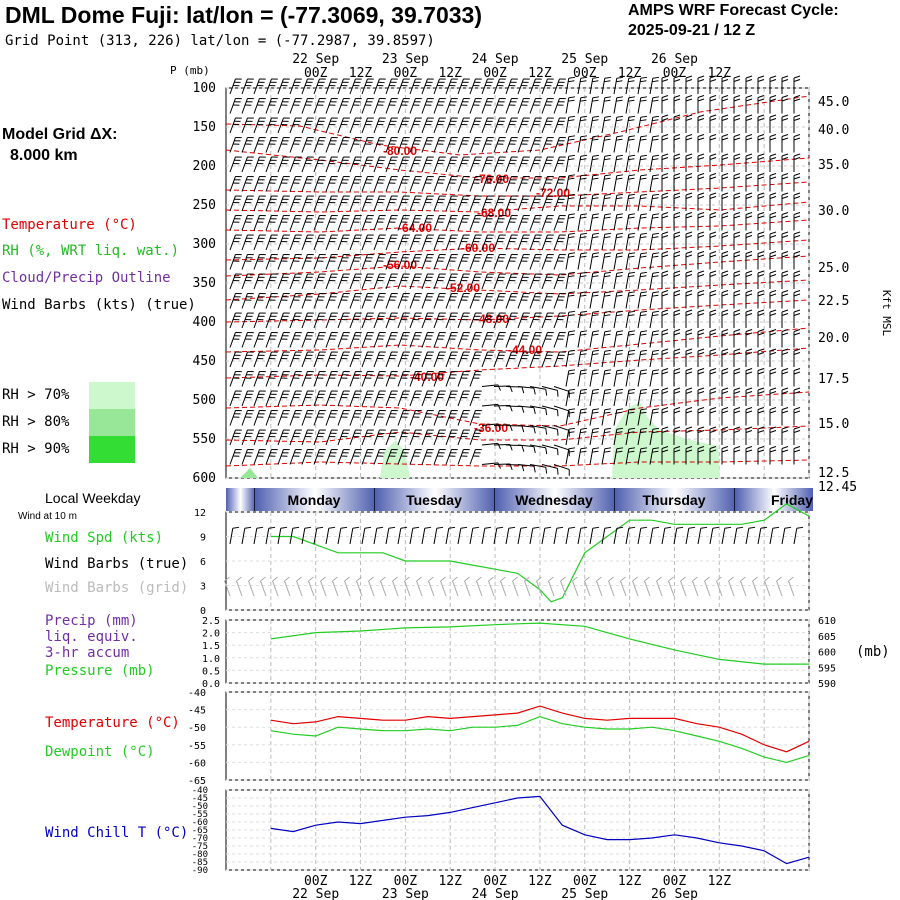 This screenshot has height=900, width=900. What do you see at coordinates (400, 151) in the screenshot?
I see `temperature-contour-label: -80.00` at bounding box center [400, 151].